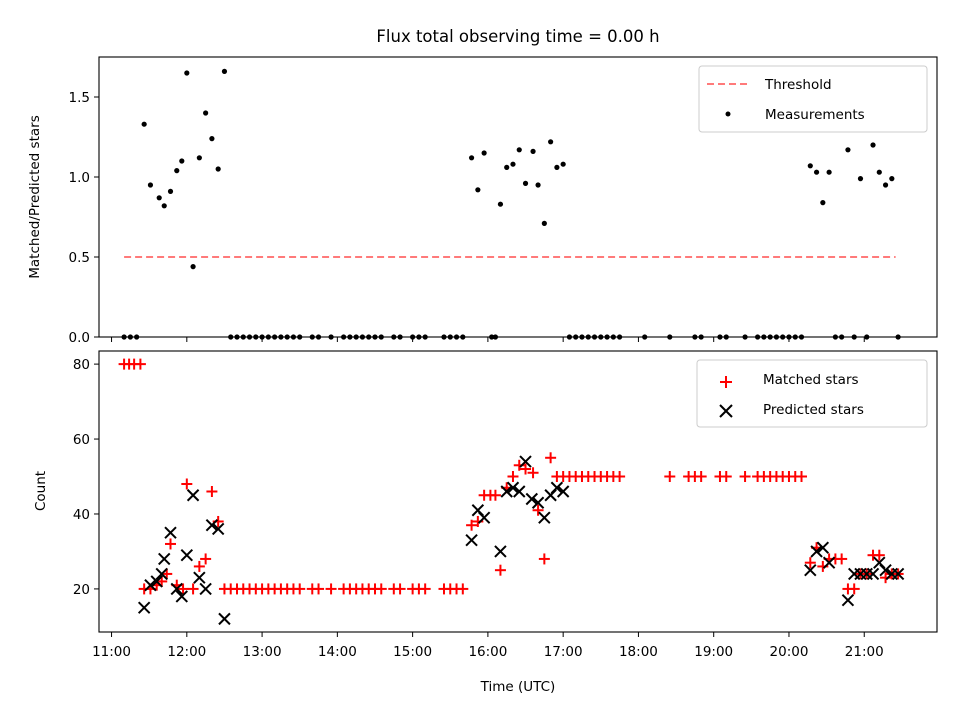 The image size is (960, 720). Describe the element at coordinates (487, 652) in the screenshot. I see `x-tick-label: 16:00` at that location.